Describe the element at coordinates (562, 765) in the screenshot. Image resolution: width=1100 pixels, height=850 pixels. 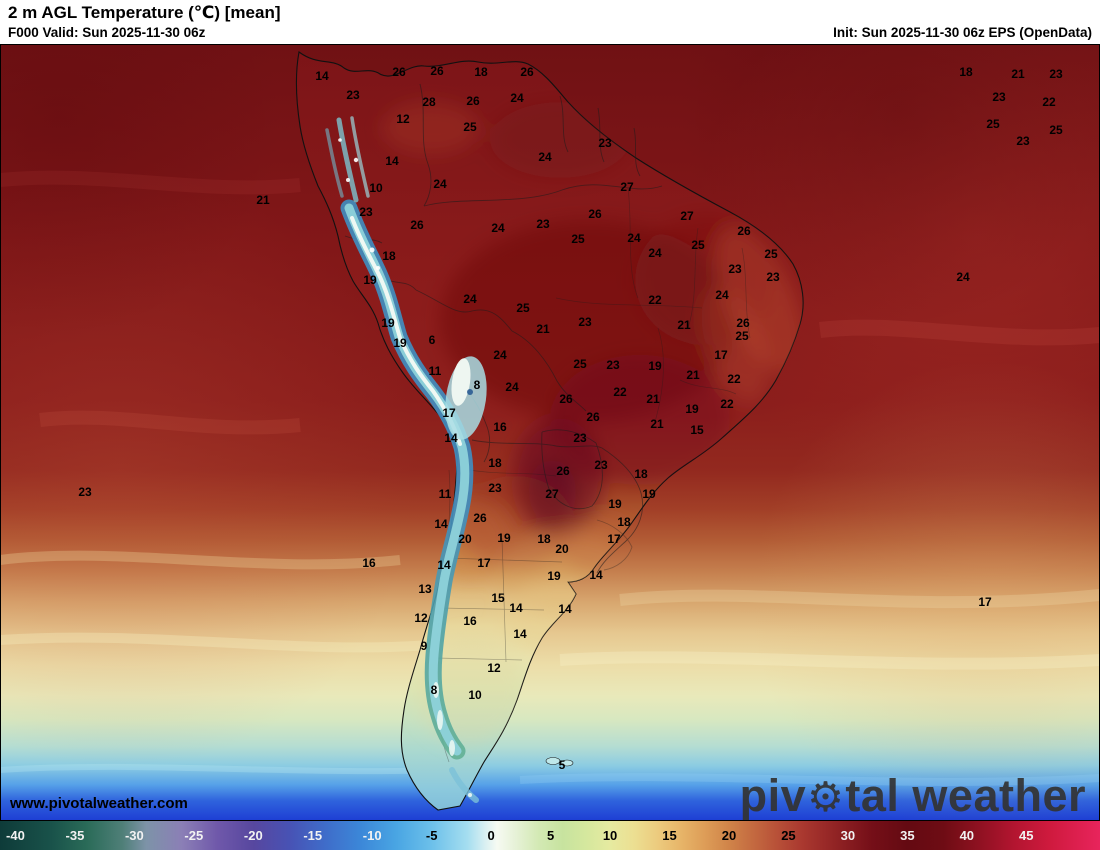
I see `temp-label: 5` at that location.